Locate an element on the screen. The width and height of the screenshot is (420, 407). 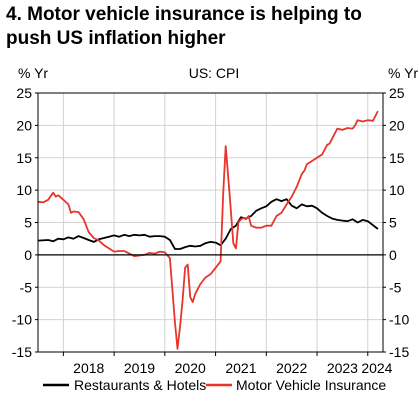
y-tick-label-left: 25 is located at coordinates (24, 93).